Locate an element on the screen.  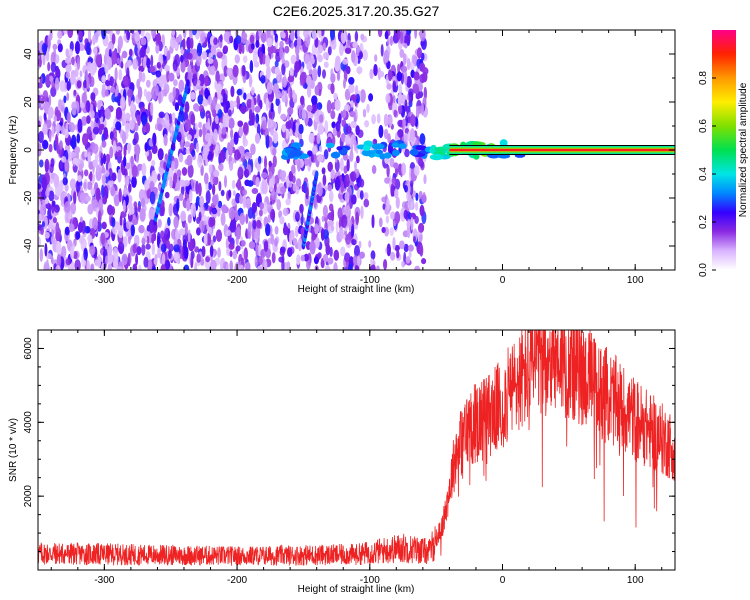
signal-band-core is located at coordinates (562, 150).